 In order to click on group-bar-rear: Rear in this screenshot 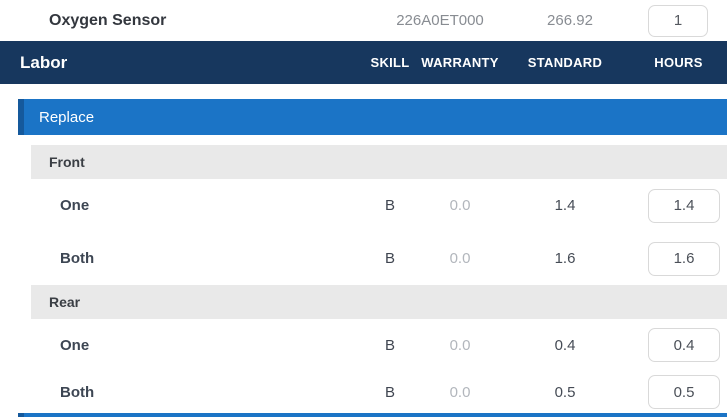, I will do `click(379, 302)`.